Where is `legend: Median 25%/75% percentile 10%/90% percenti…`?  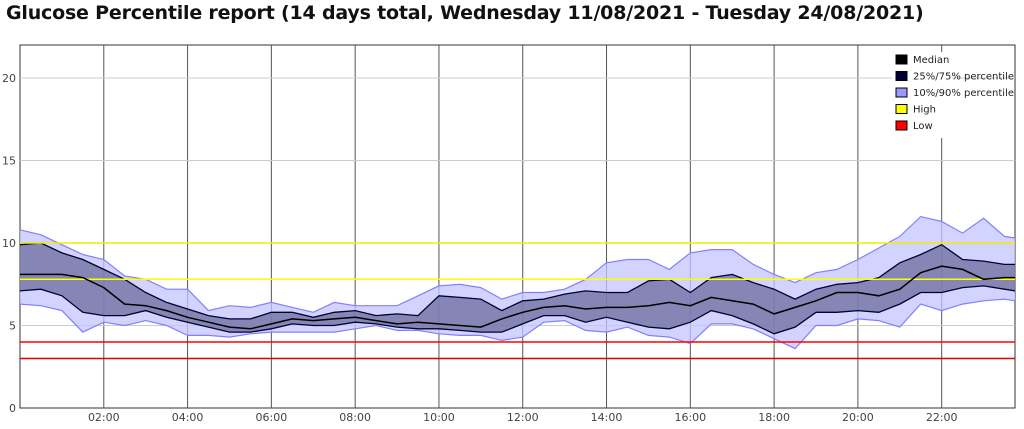 legend: Median 25%/75% percentile 10%/90% percenti… is located at coordinates (953, 95).